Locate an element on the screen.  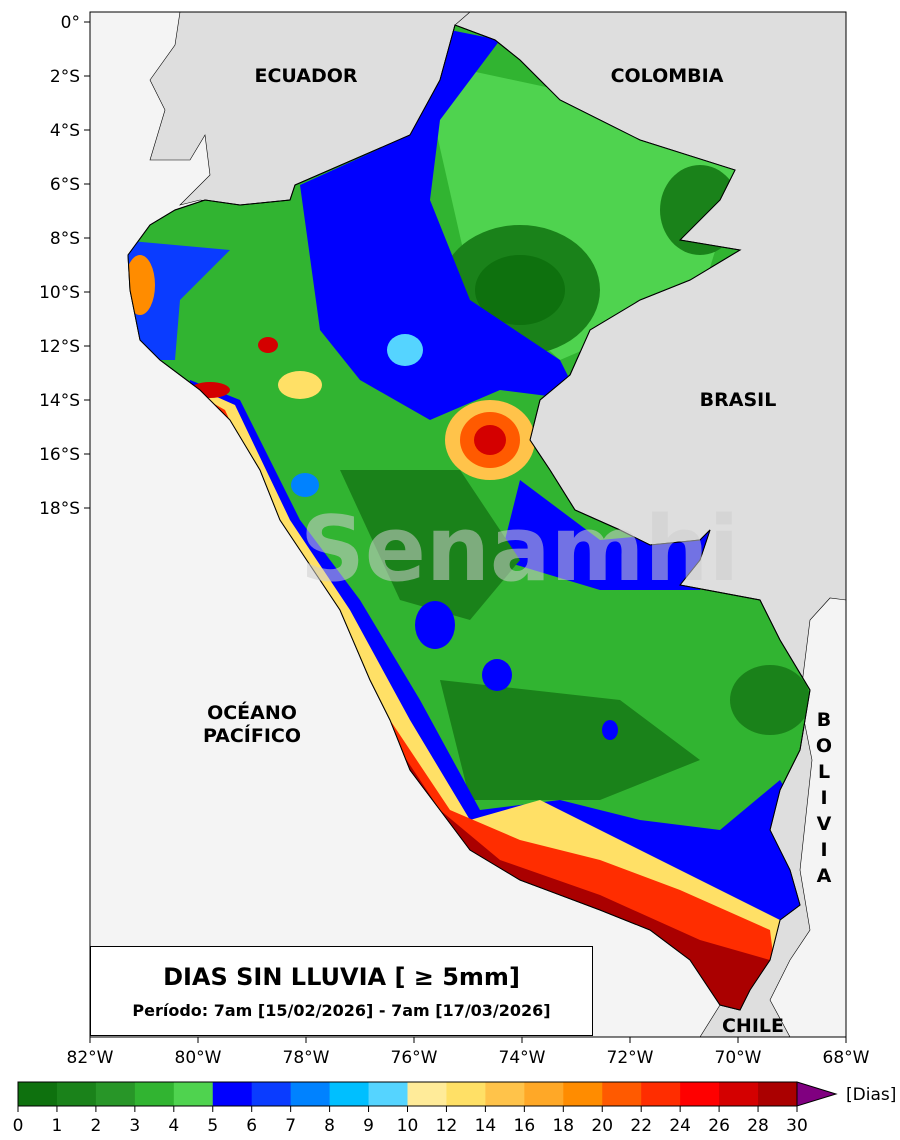
label-pacifico: PACÍFICO is located at coordinates (252, 735).